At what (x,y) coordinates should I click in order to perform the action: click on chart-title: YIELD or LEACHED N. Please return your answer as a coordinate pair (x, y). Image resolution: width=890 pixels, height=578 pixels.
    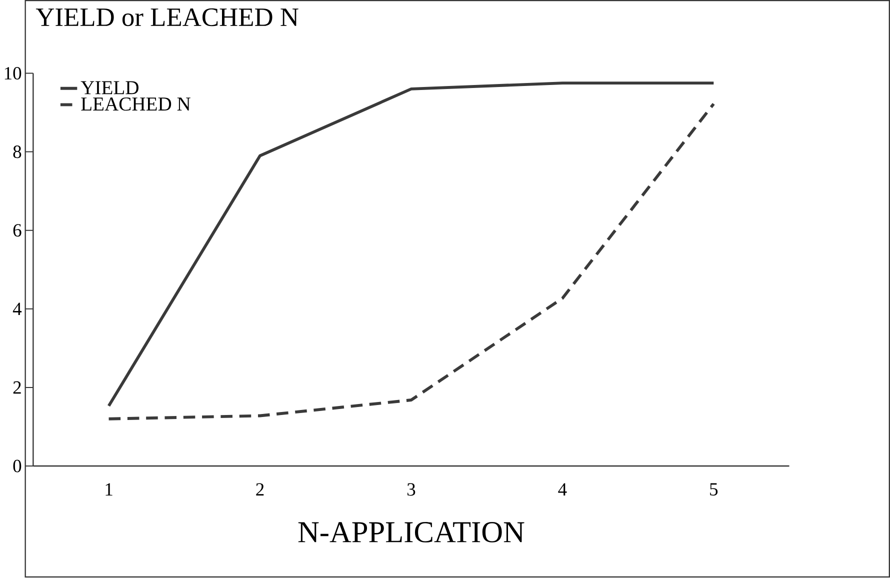
    Looking at the image, I should click on (167, 17).